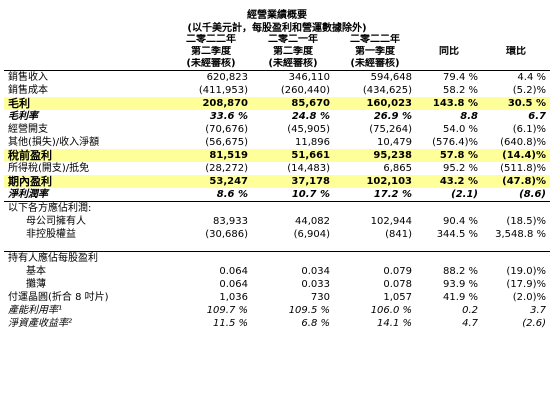 The width and height of the screenshot is (554, 400). What do you see at coordinates (277, 209) in the screenshot?
I see `section-header-row: 以下各方應佔利潤:` at bounding box center [277, 209].